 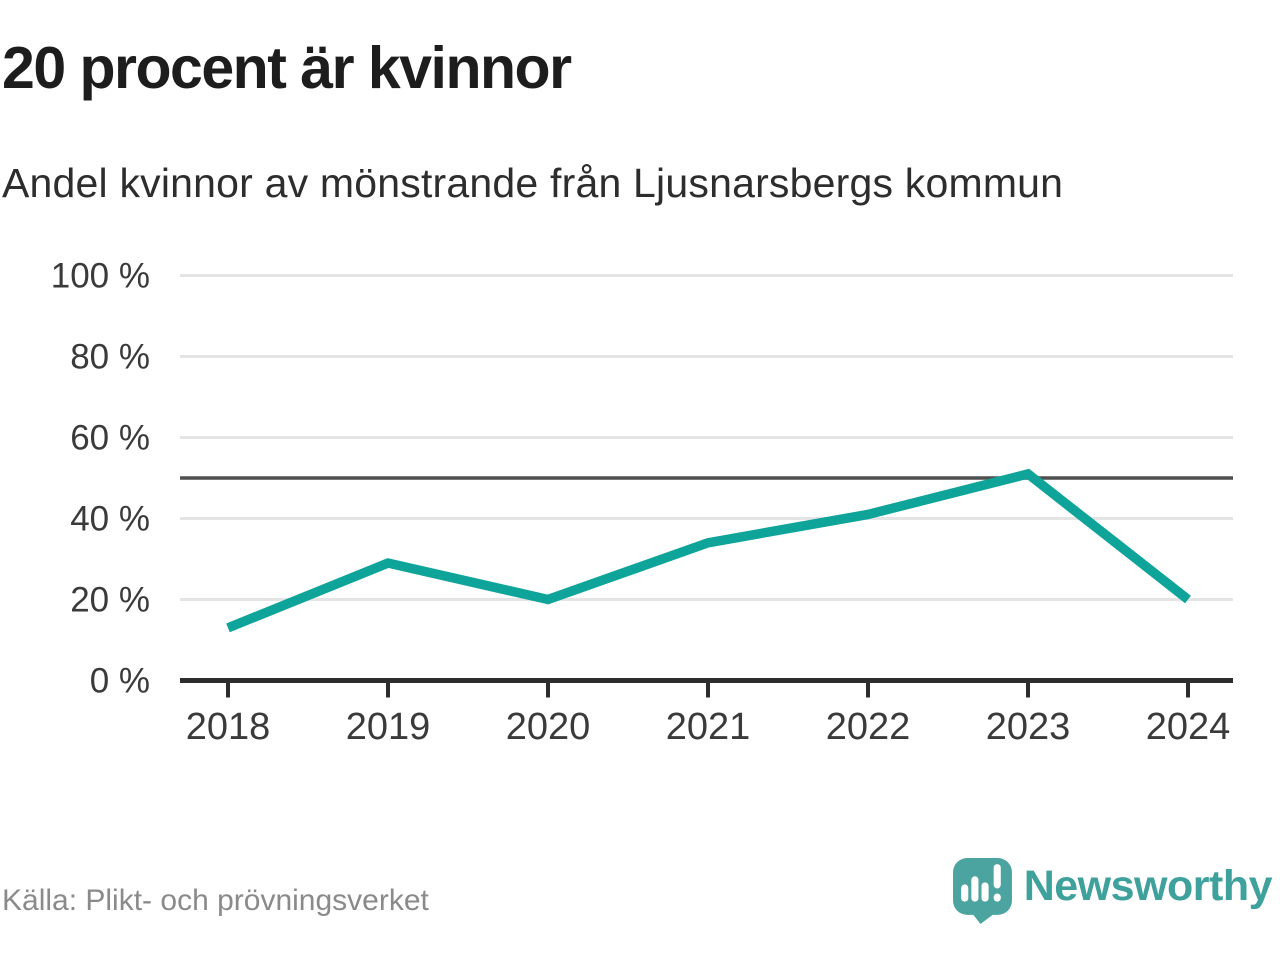 I want to click on x-tick-label: 2022, so click(x=868, y=727).